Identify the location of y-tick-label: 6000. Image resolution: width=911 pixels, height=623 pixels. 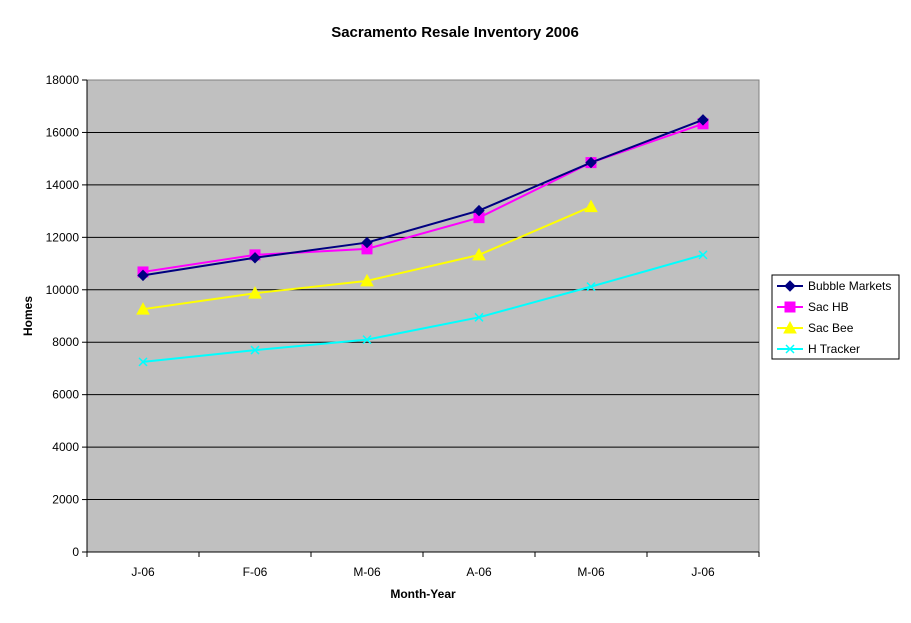
(65, 395).